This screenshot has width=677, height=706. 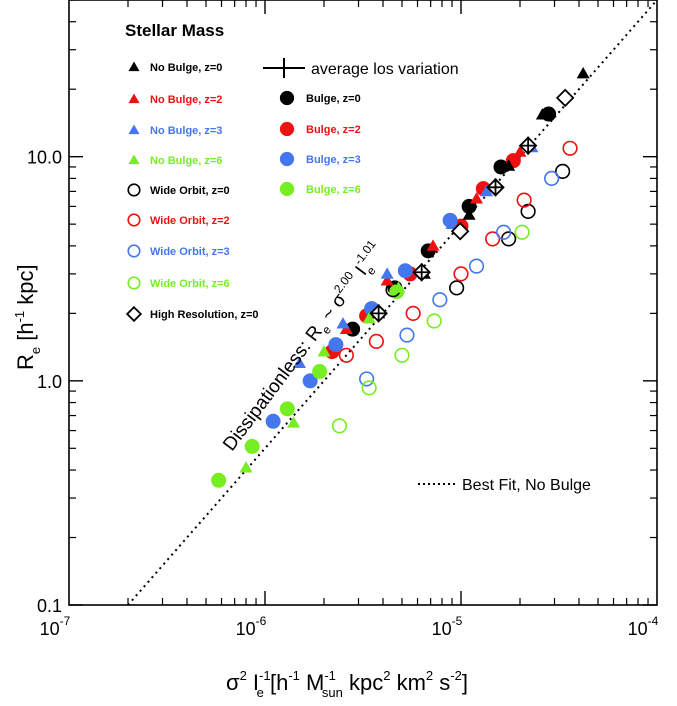 What do you see at coordinates (347, 684) in the screenshot?
I see `x-axis-title: σ2 I-1 e [h-1 M-1 sun kpc2 km2 s-2]` at bounding box center [347, 684].